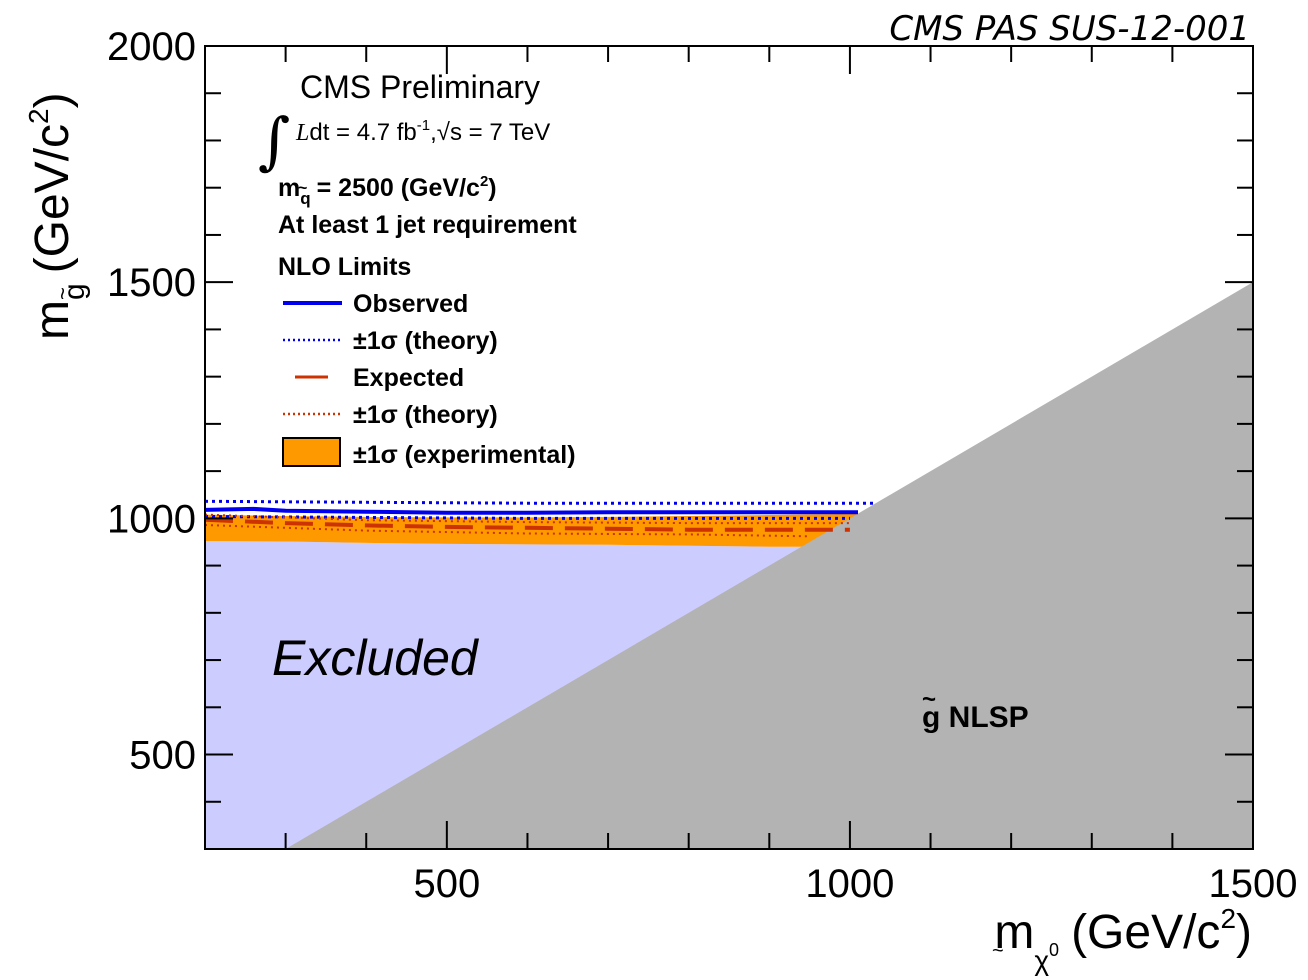  I want to click on legend-label: Expected, so click(408, 378).